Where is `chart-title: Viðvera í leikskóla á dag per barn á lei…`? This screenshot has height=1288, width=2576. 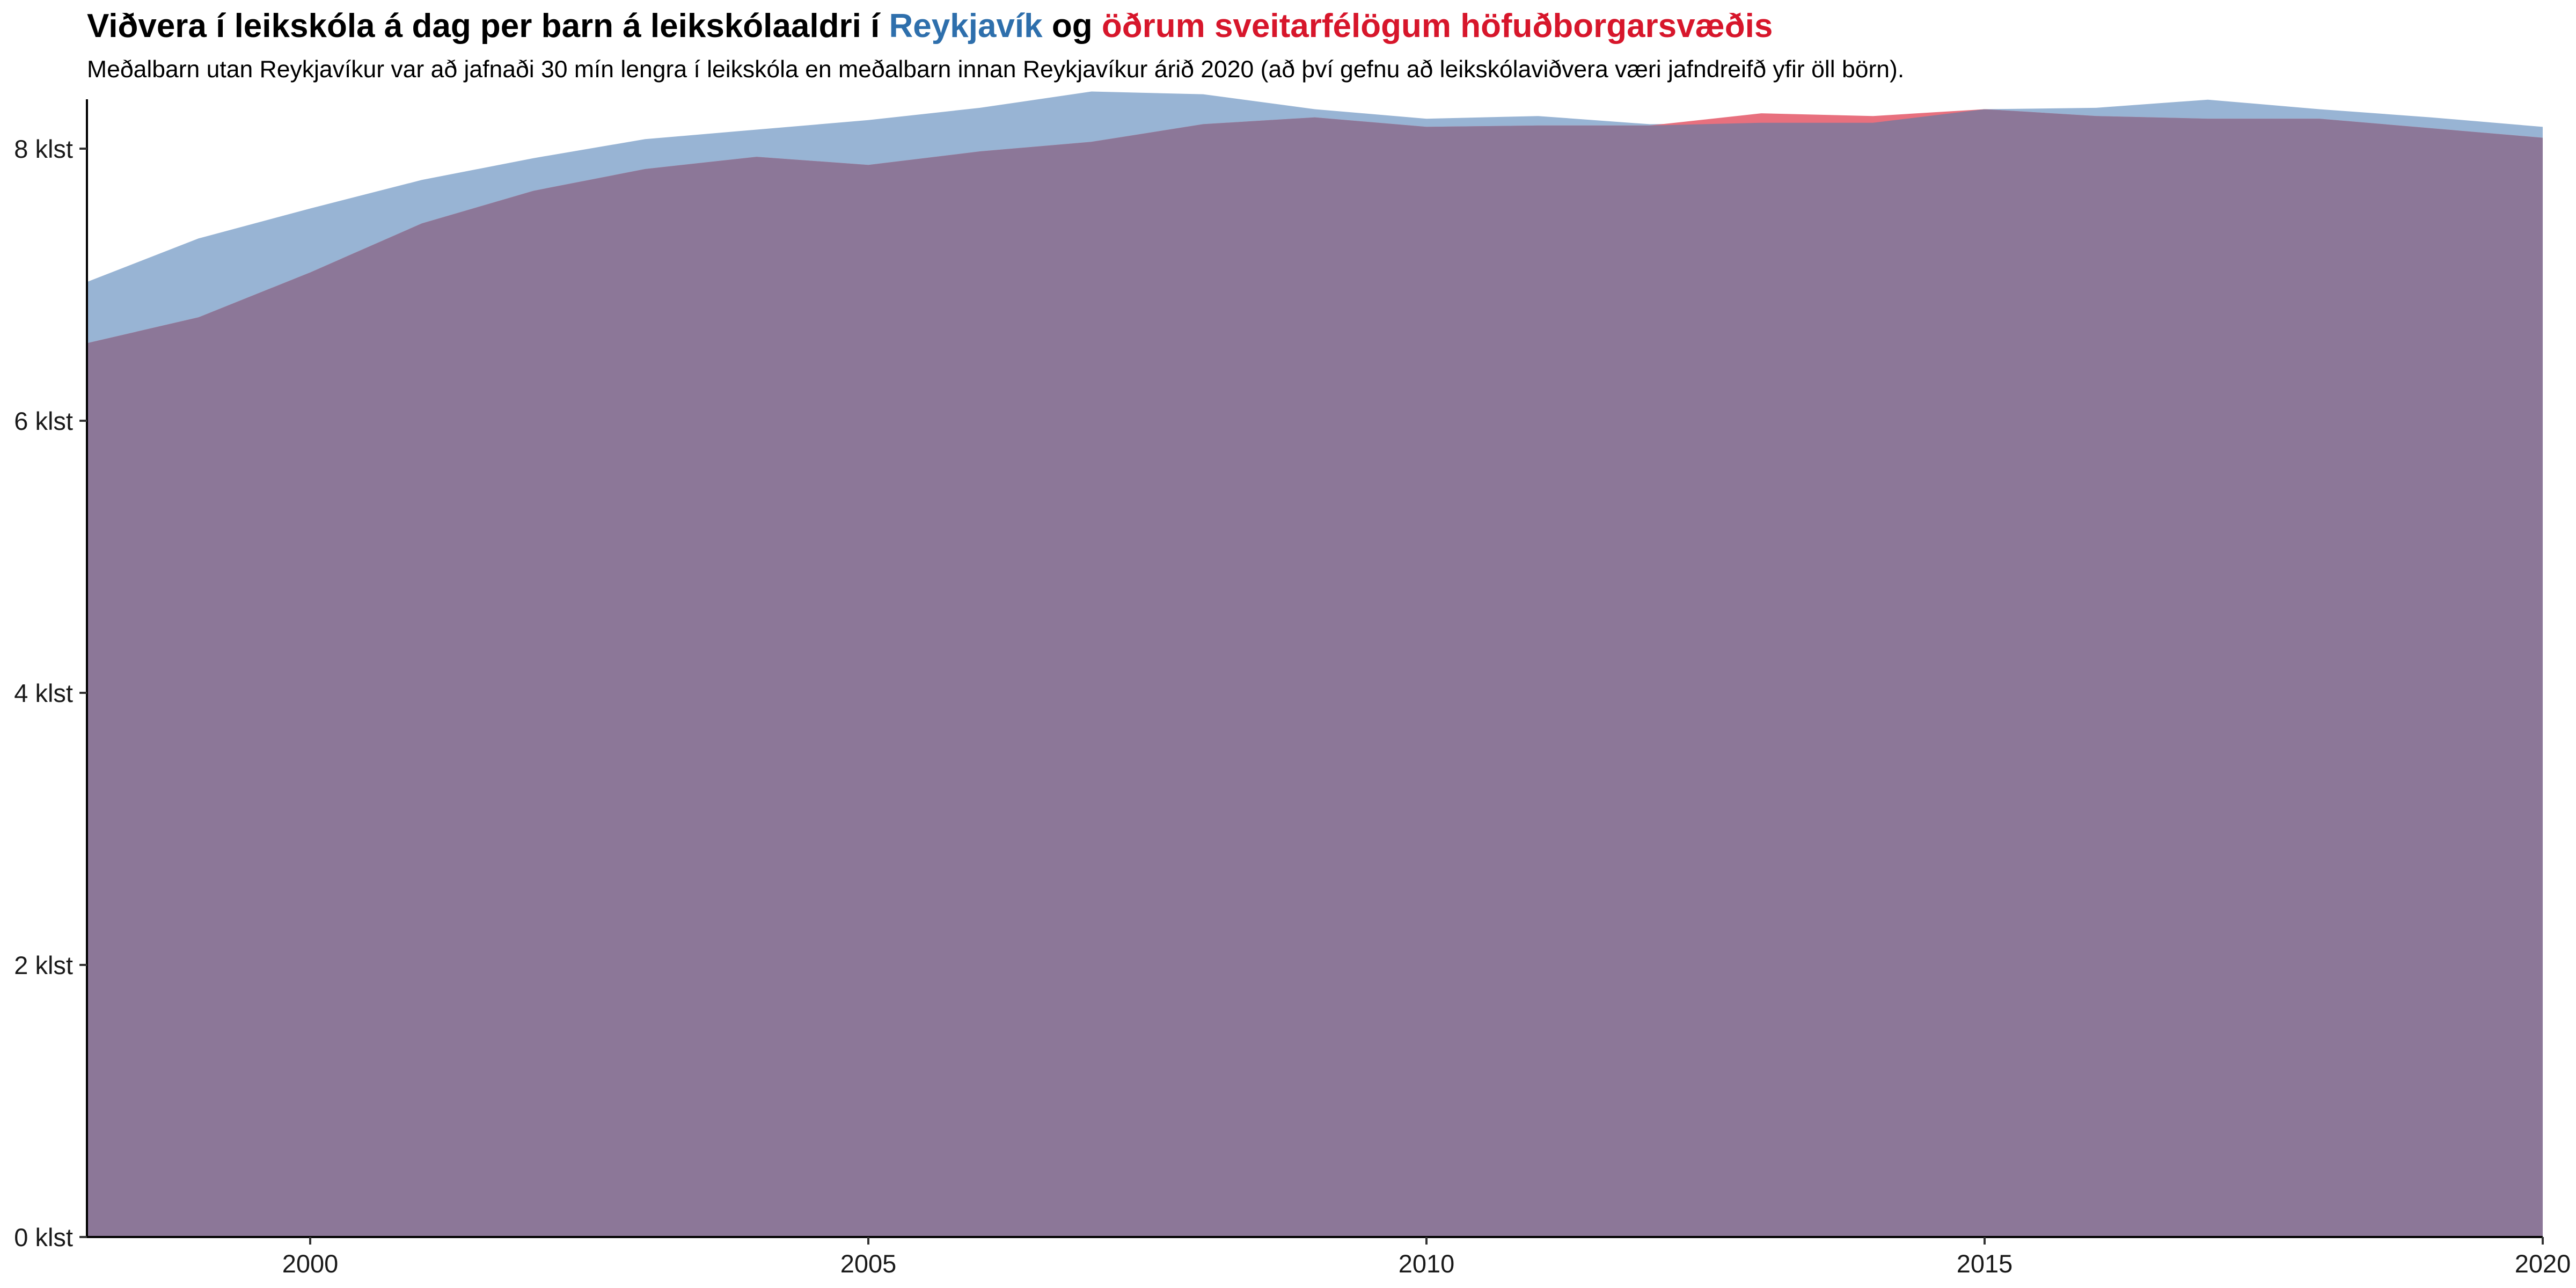 chart-title: Viðvera í leikskóla á dag per barn á lei… is located at coordinates (930, 26).